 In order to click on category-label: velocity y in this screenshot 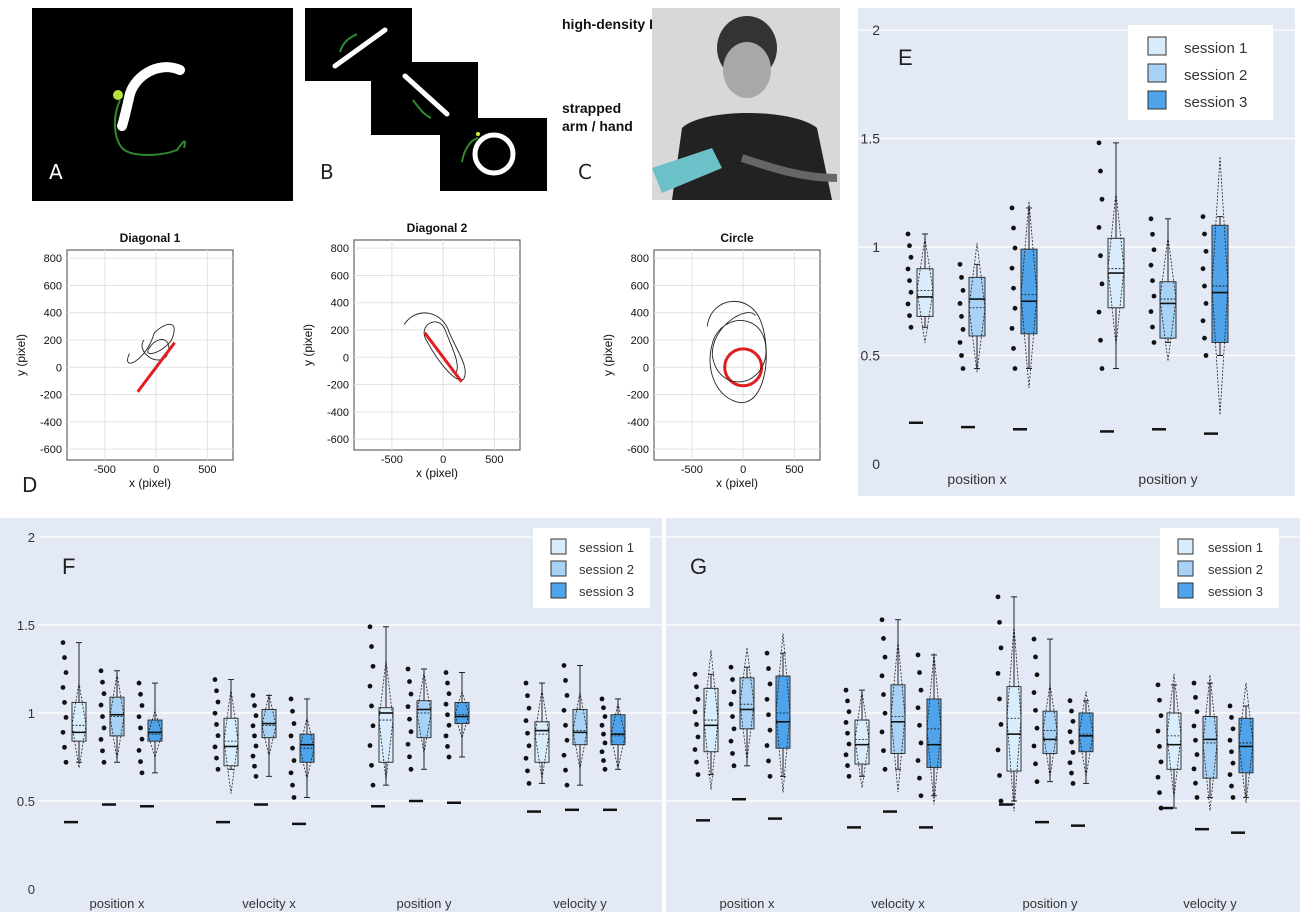, I will do `click(1210, 903)`.